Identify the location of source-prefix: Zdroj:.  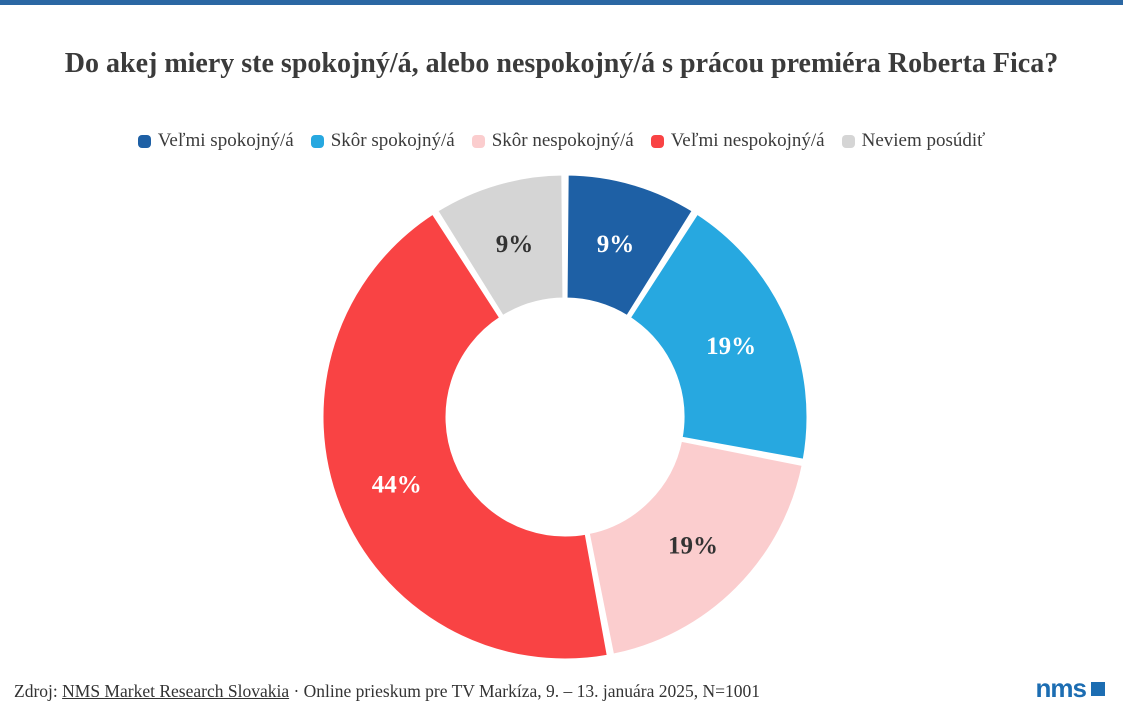
(38, 691).